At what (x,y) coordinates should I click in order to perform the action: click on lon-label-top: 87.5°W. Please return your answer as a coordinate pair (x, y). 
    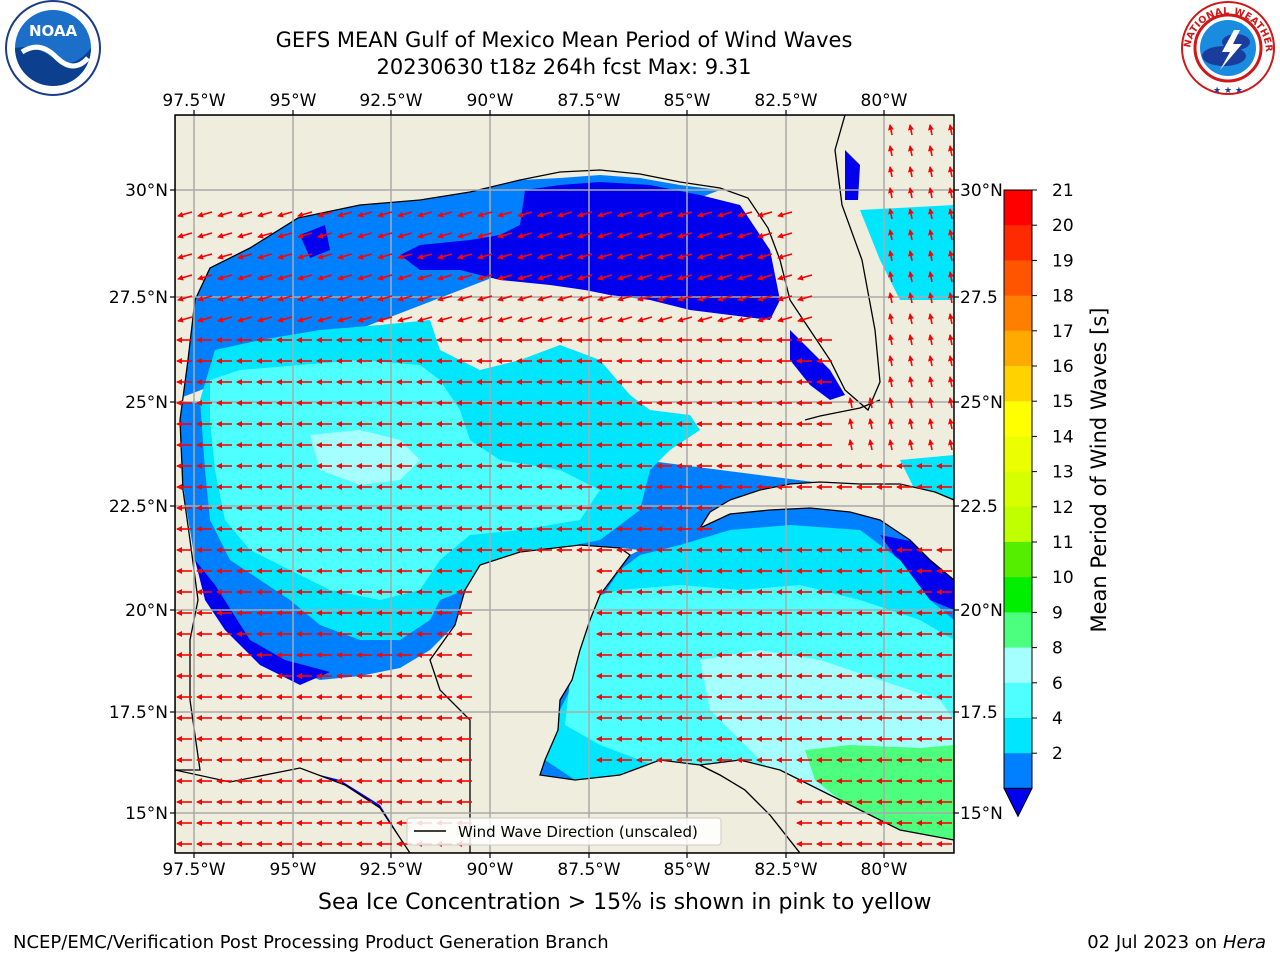
    Looking at the image, I should click on (588, 101).